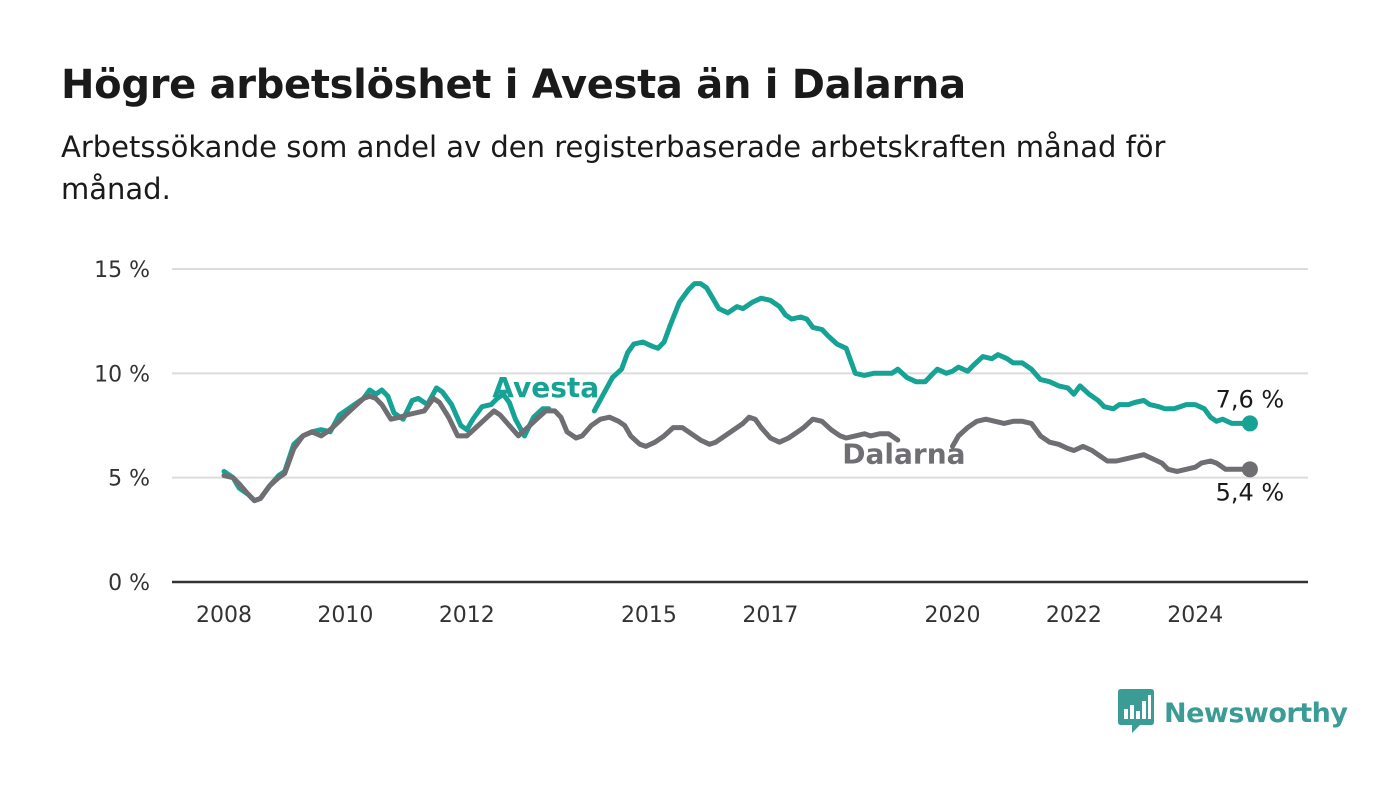 The width and height of the screenshot is (1400, 794). Describe the element at coordinates (649, 615) in the screenshot. I see `x-tick-label: 2015` at that location.